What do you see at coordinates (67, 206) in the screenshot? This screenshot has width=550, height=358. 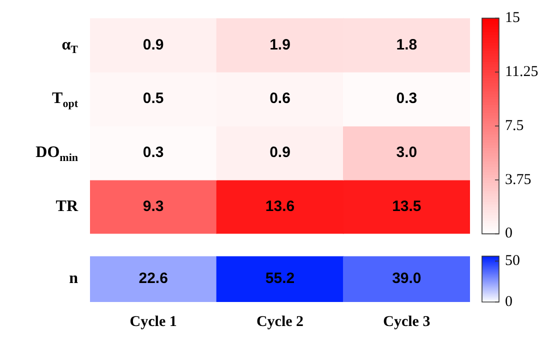 I see `y-tick-label: TR` at bounding box center [67, 206].